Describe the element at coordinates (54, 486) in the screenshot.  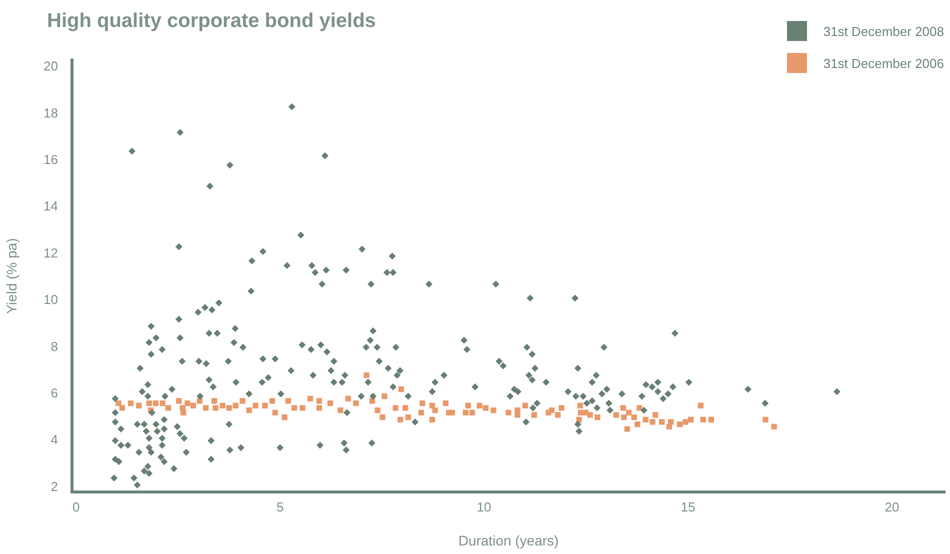
I see `y-tick-label: 2` at that location.